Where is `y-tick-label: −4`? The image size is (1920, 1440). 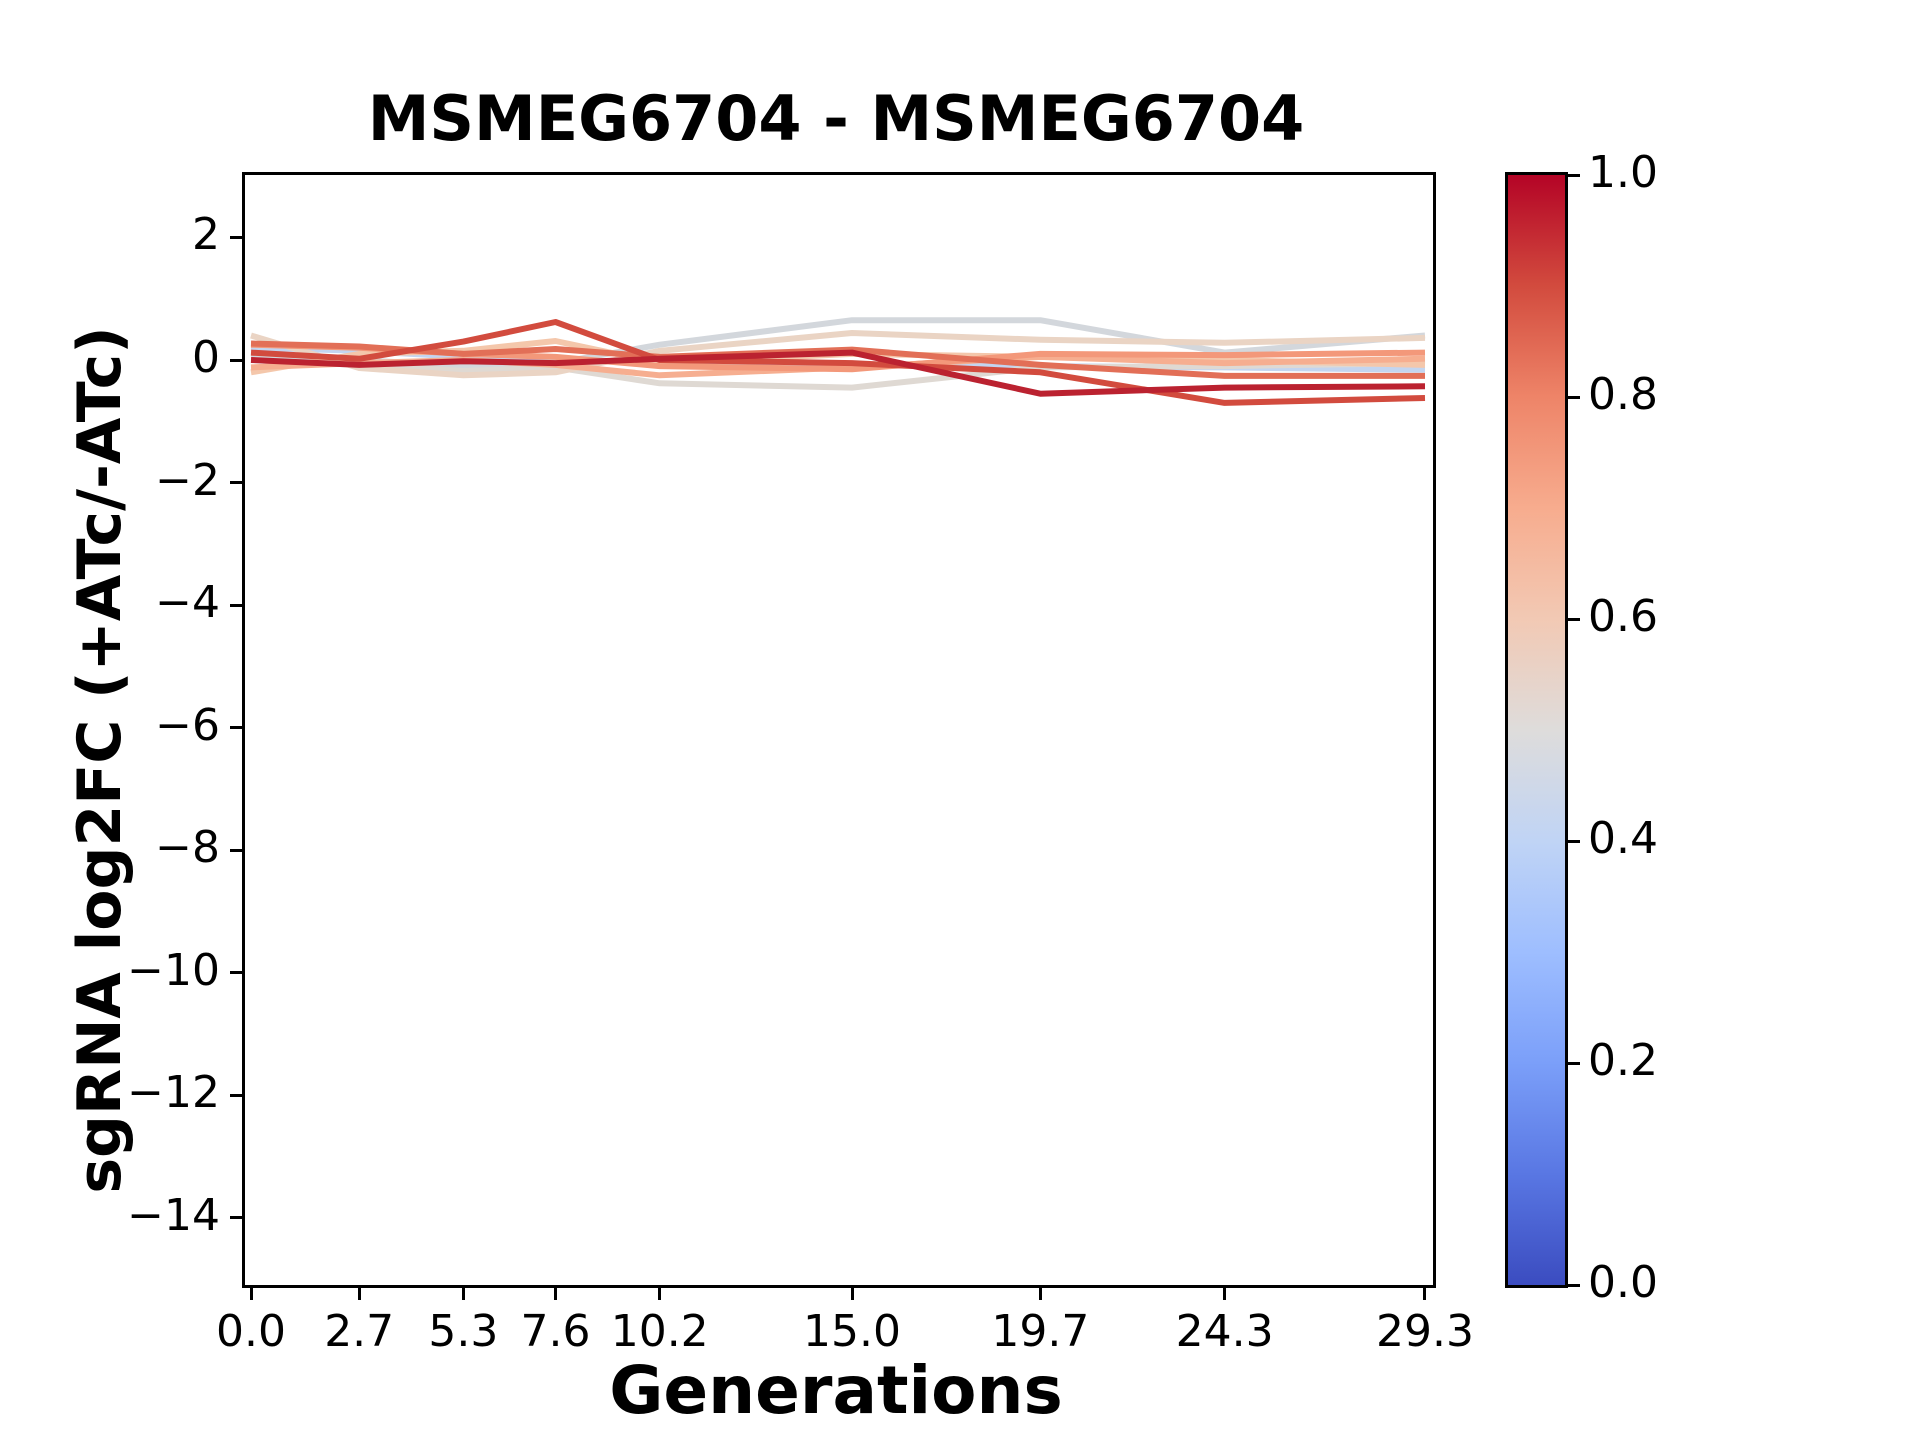 y-tick-label: −4 is located at coordinates (187, 603).